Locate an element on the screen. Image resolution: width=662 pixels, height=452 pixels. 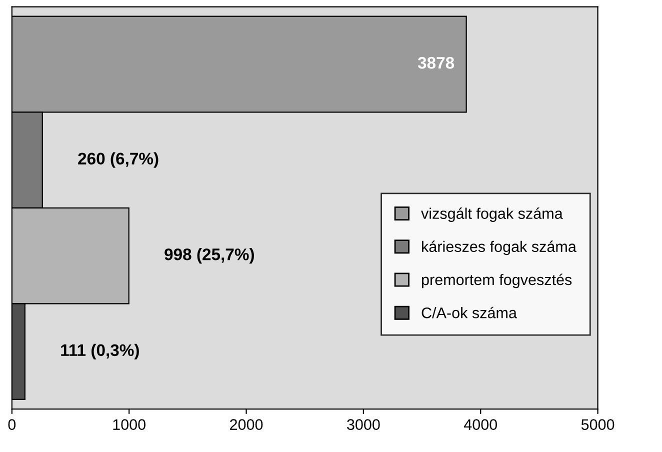
x-tick-label: 0 is located at coordinates (12, 424).